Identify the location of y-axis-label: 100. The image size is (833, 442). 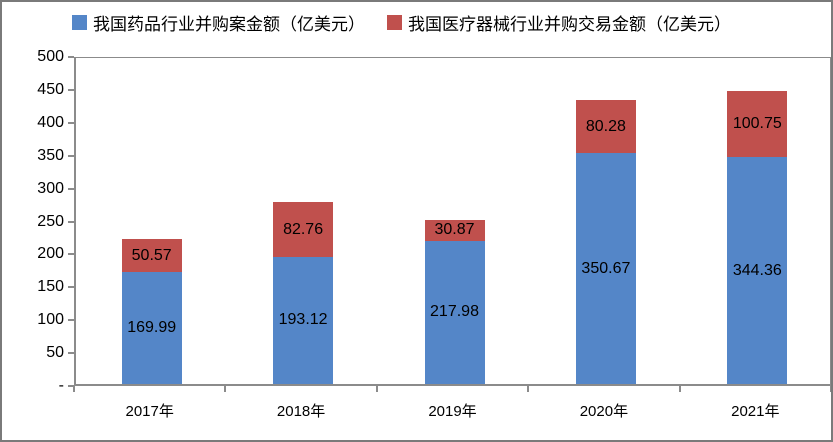
(50, 320).